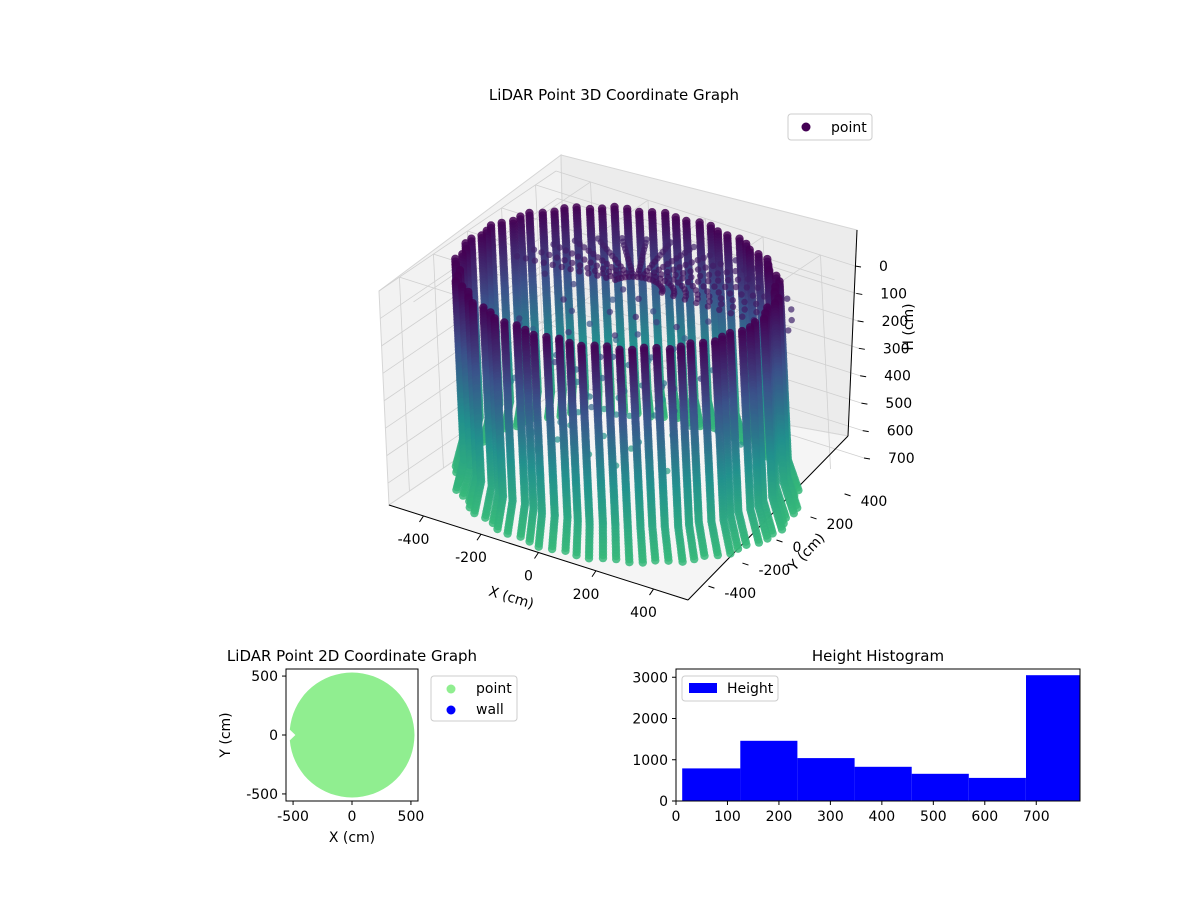 Image resolution: width=1200 pixels, height=900 pixels. What do you see at coordinates (467, 231) in the screenshot?
I see `grid-left-z` at bounding box center [467, 231].